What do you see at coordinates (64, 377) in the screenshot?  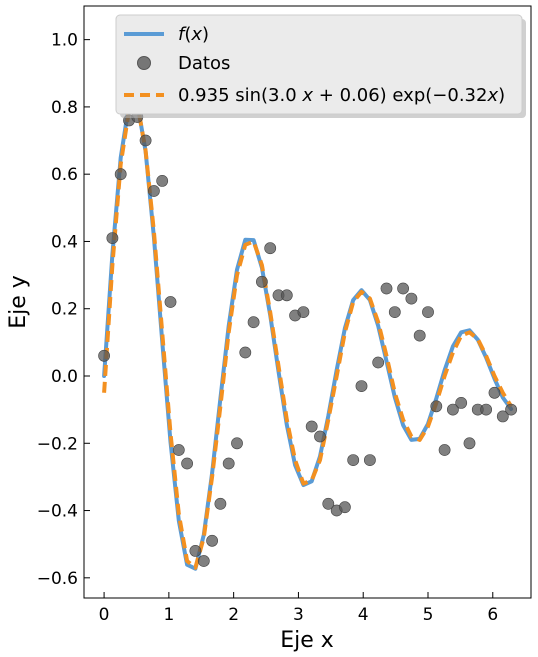 I see `y-tick-label: 0.0` at bounding box center [64, 377].